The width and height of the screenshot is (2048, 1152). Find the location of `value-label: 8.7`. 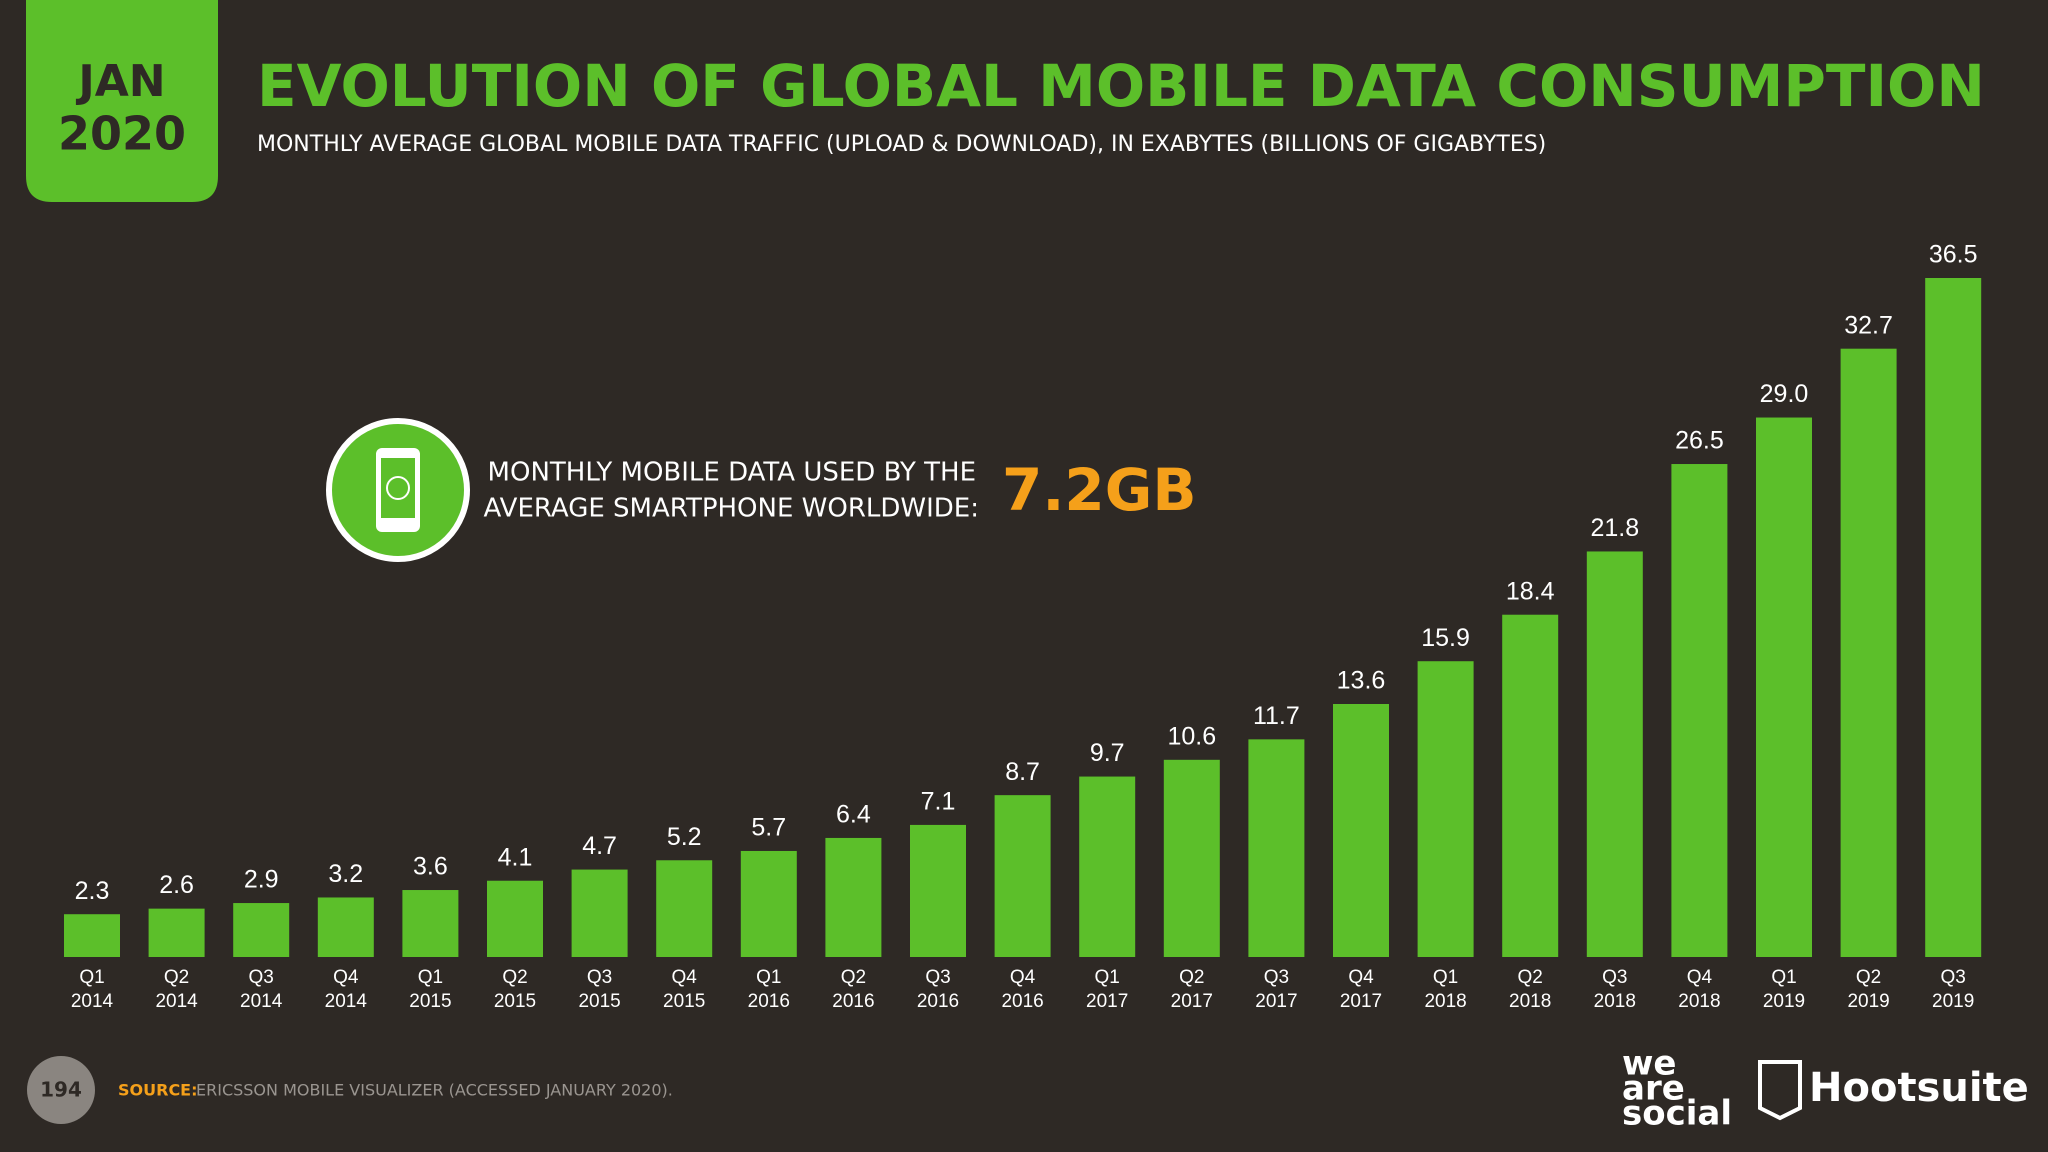

value-label: 8.7 is located at coordinates (1022, 772).